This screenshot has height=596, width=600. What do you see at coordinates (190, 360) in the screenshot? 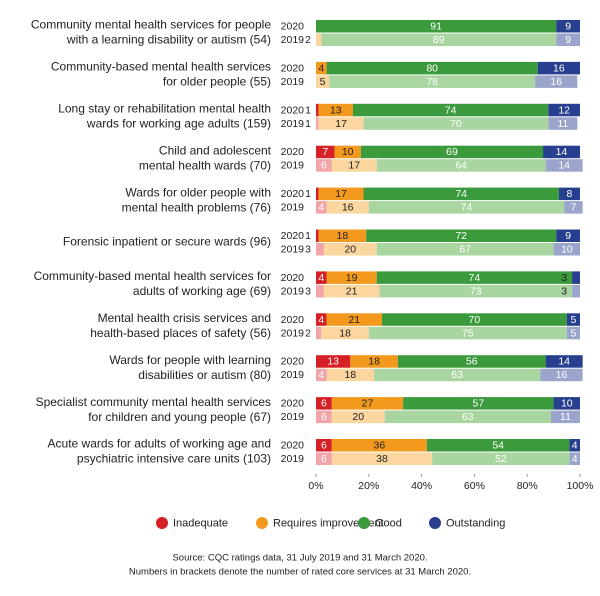
I see `category-label: Wards for people with learning` at bounding box center [190, 360].